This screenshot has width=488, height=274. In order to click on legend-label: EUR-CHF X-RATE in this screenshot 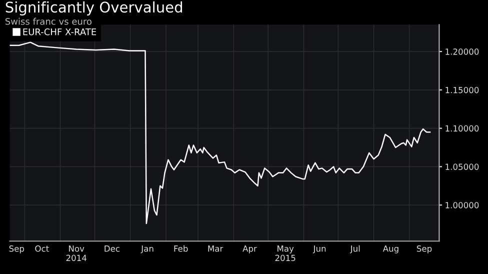, I will do `click(59, 32)`.